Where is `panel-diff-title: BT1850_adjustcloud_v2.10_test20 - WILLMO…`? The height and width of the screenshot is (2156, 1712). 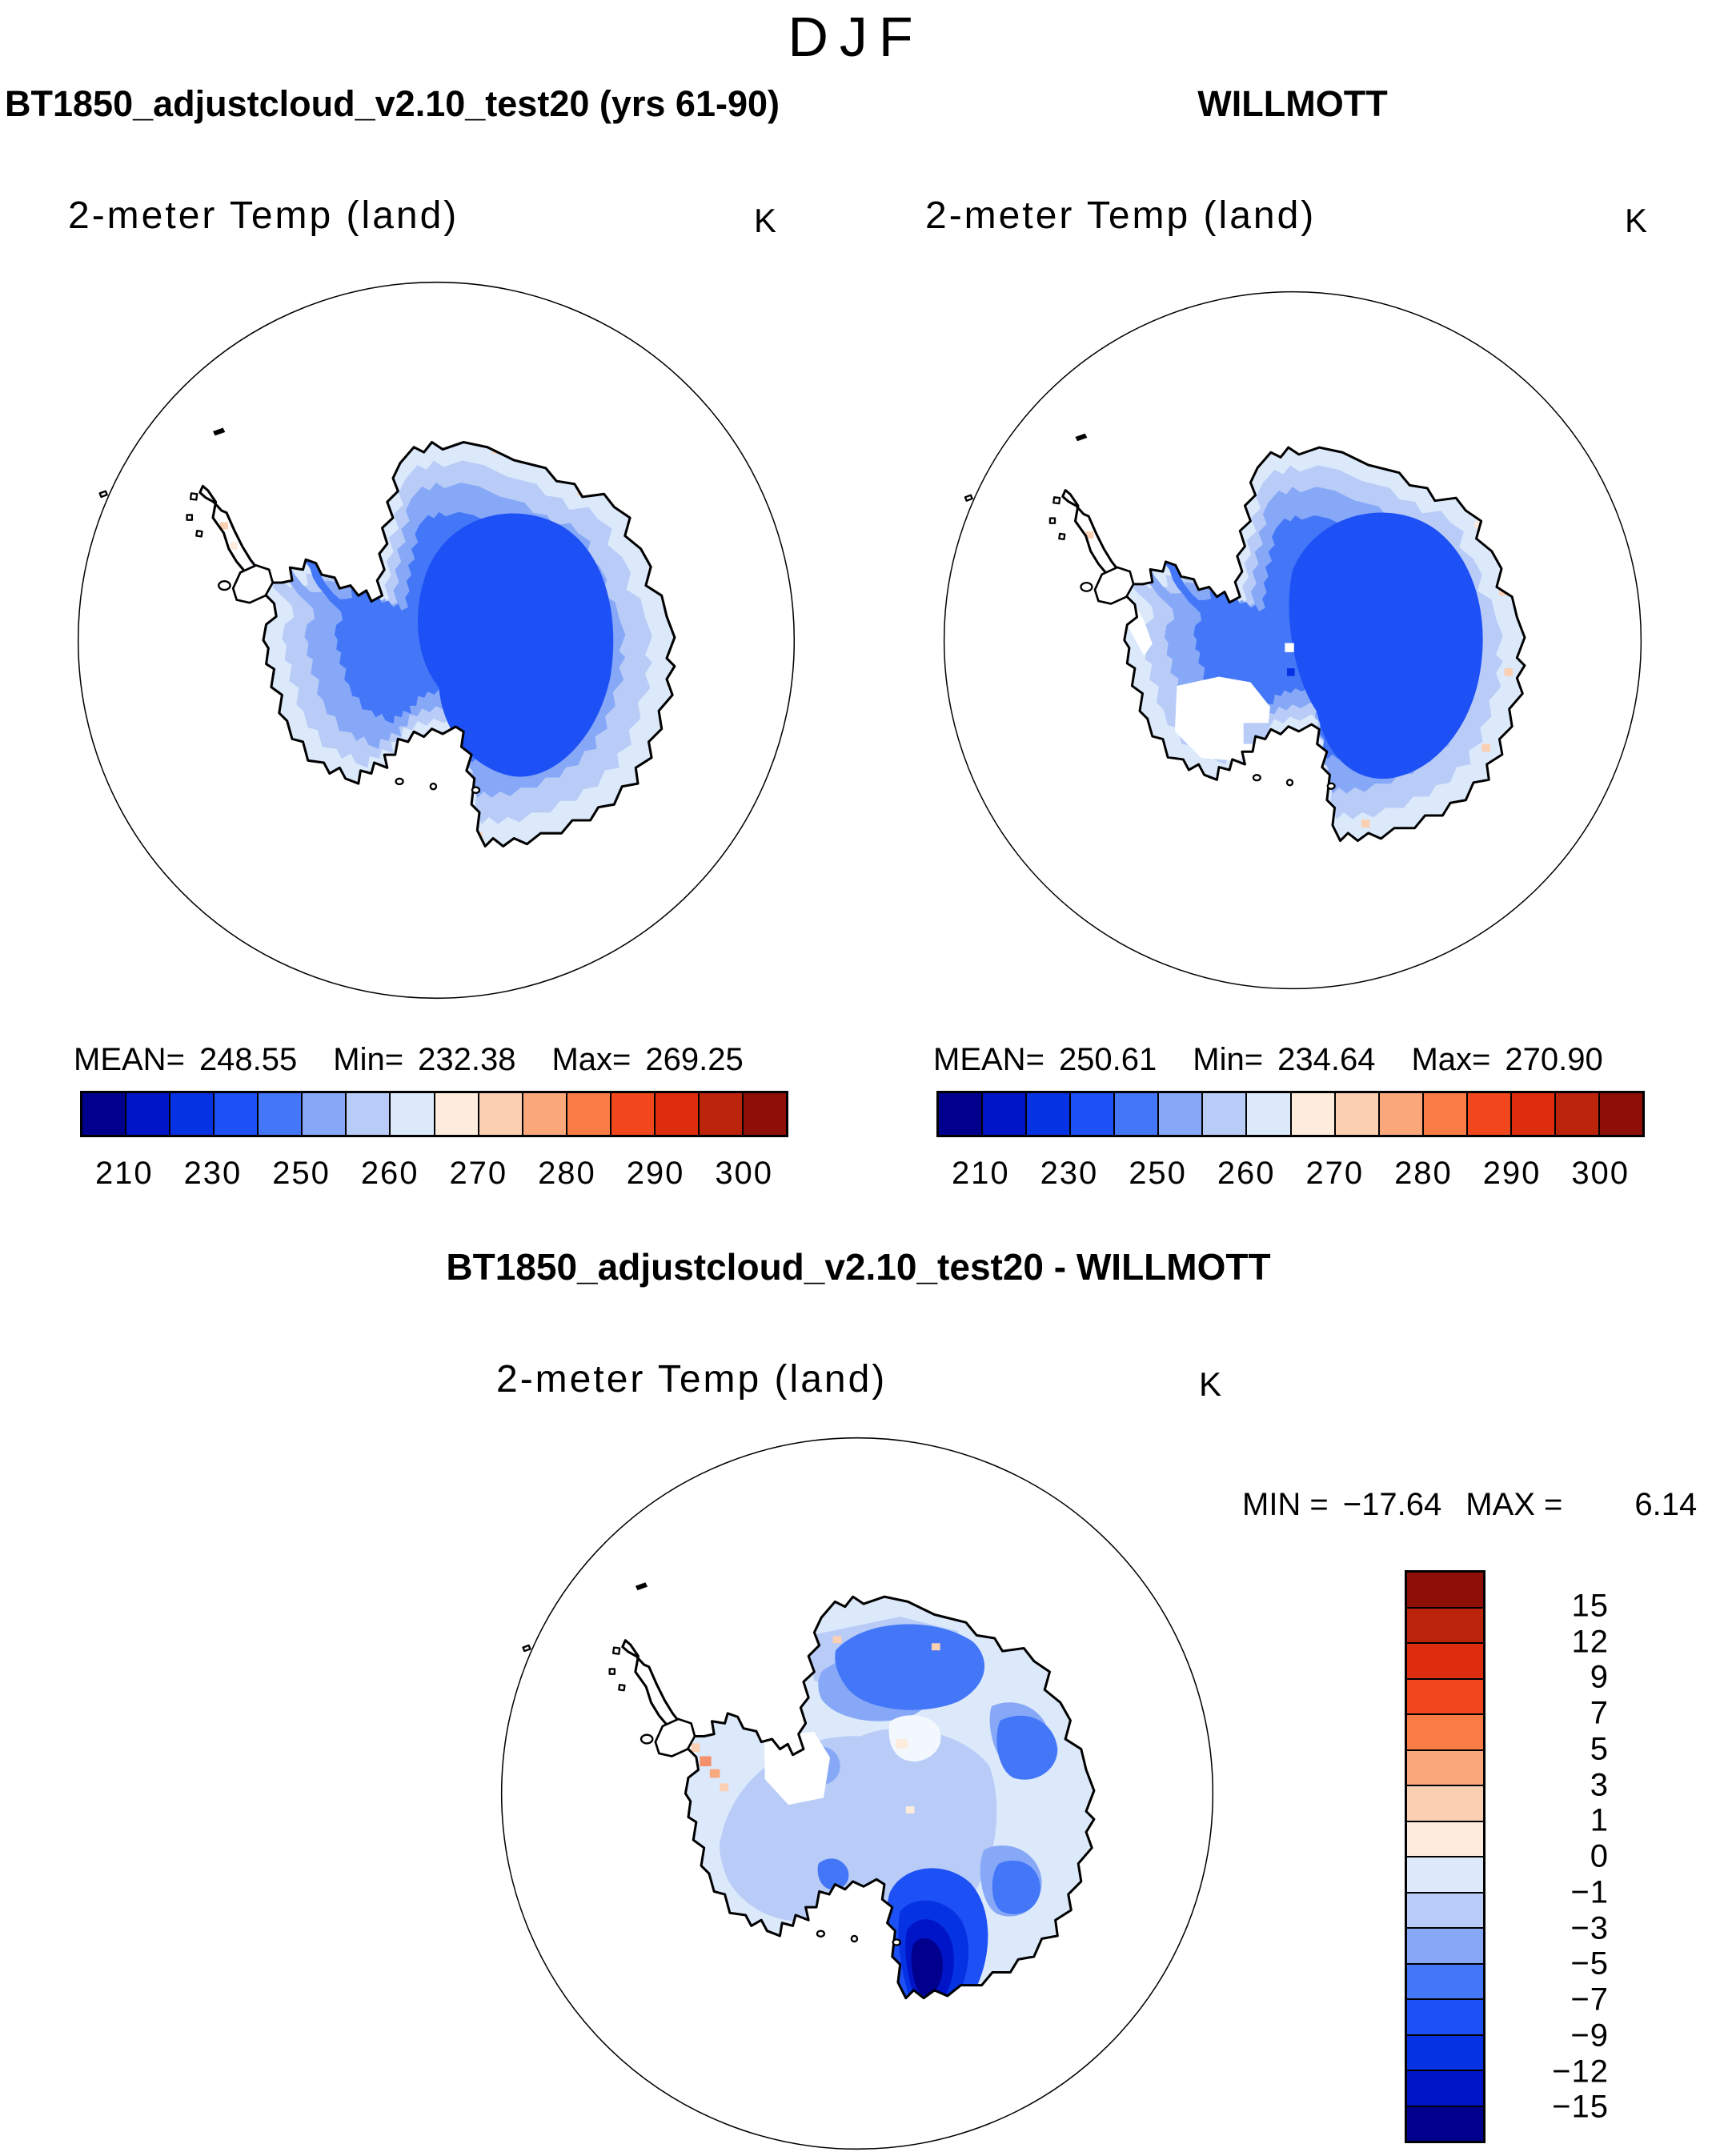 panel-diff-title: BT1850_adjustcloud_v2.10_test20 - WILLMO… is located at coordinates (859, 1267).